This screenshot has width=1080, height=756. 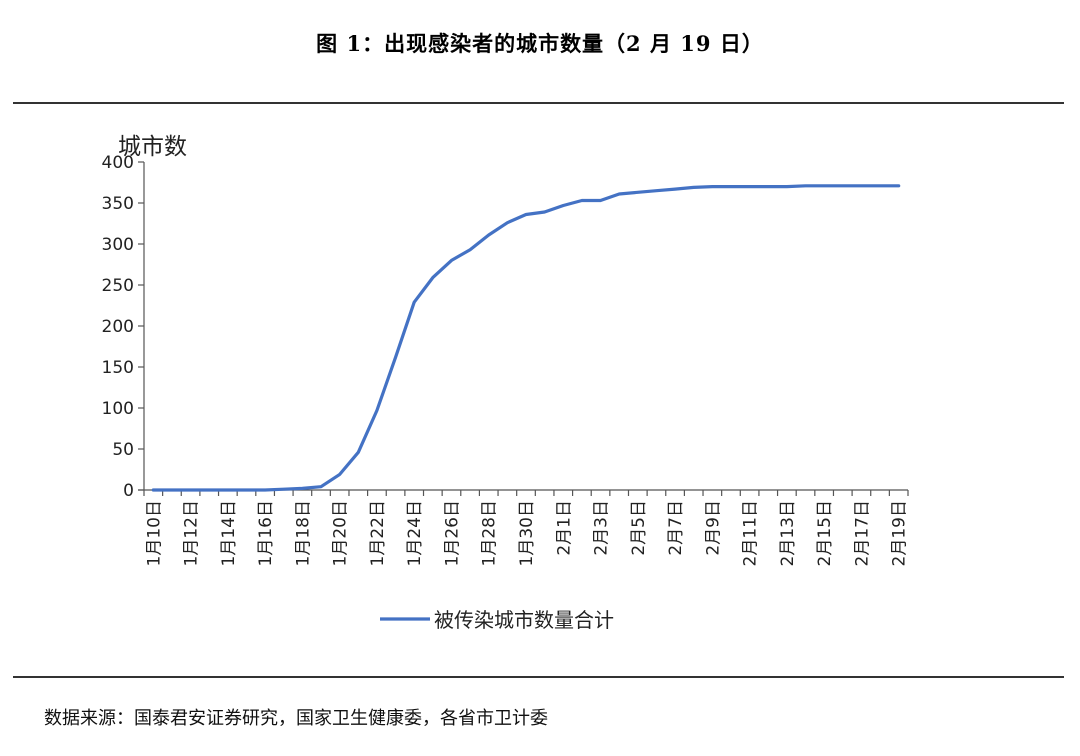 I want to click on x-tick-label: 1月30日, so click(x=527, y=533).